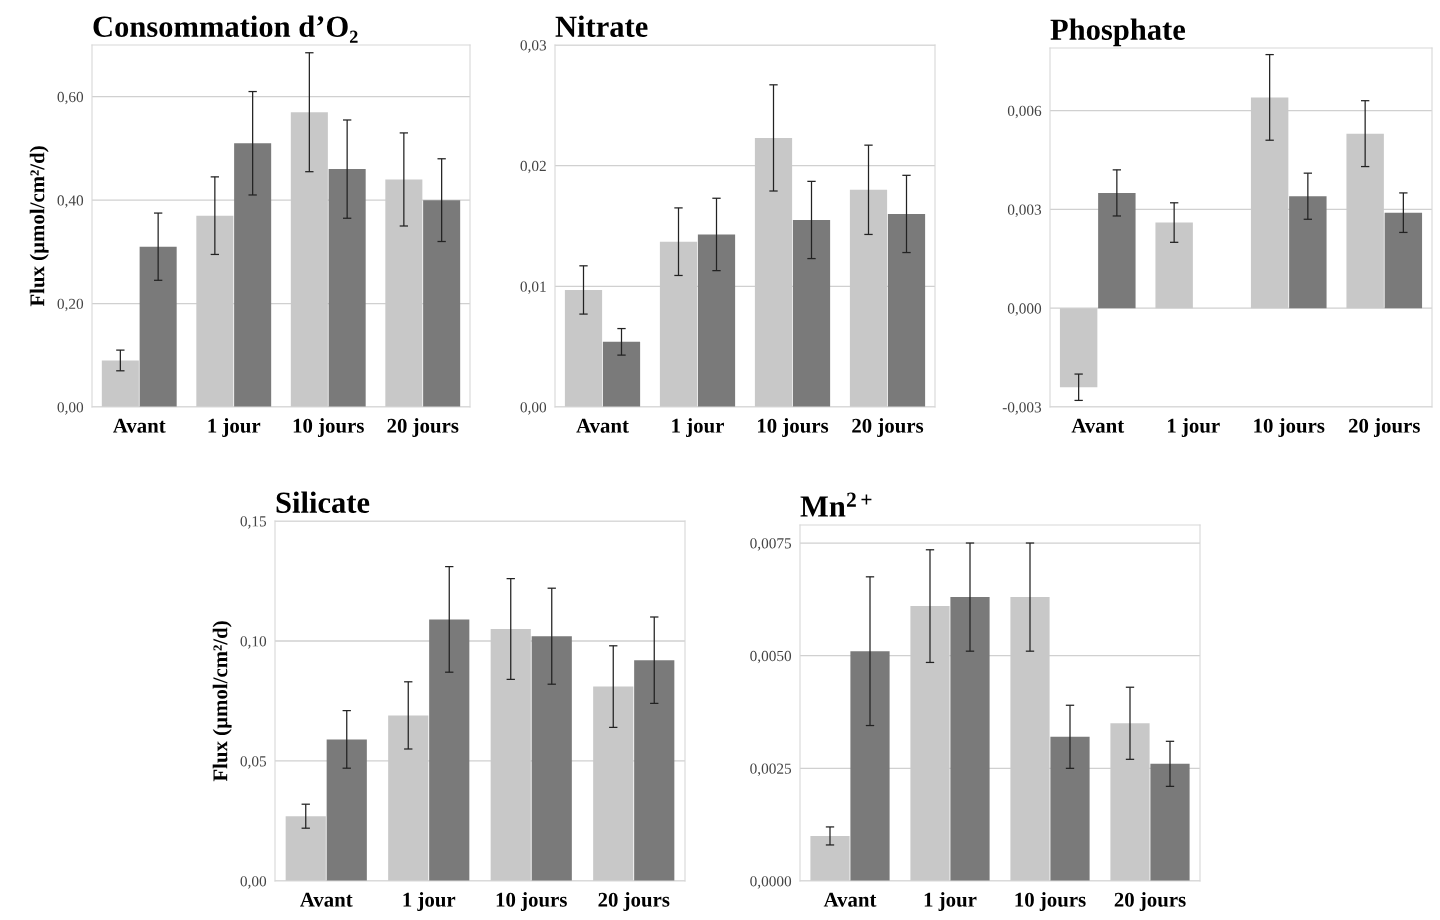 The image size is (1440, 920). Describe the element at coordinates (253, 762) in the screenshot. I see `y-tick-label: 0,05` at that location.